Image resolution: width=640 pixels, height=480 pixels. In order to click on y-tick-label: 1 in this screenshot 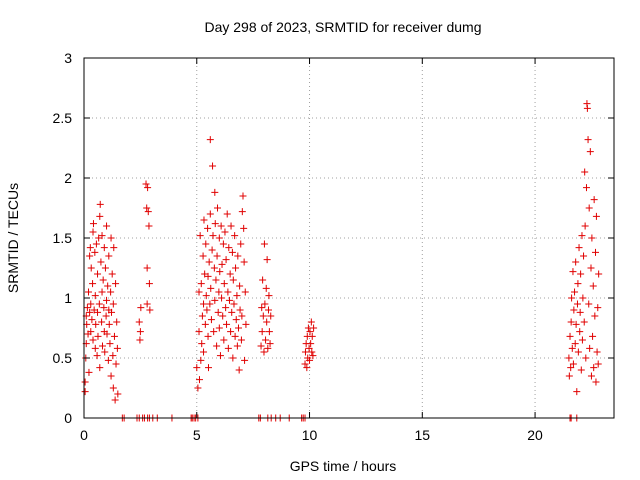, I will do `click(68, 298)`.